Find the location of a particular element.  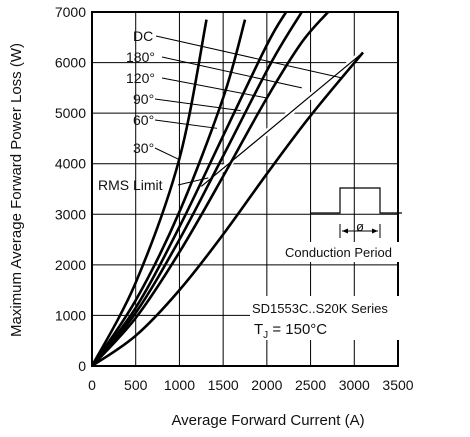

rms-limit-label: RMS Limit is located at coordinates (130, 185).